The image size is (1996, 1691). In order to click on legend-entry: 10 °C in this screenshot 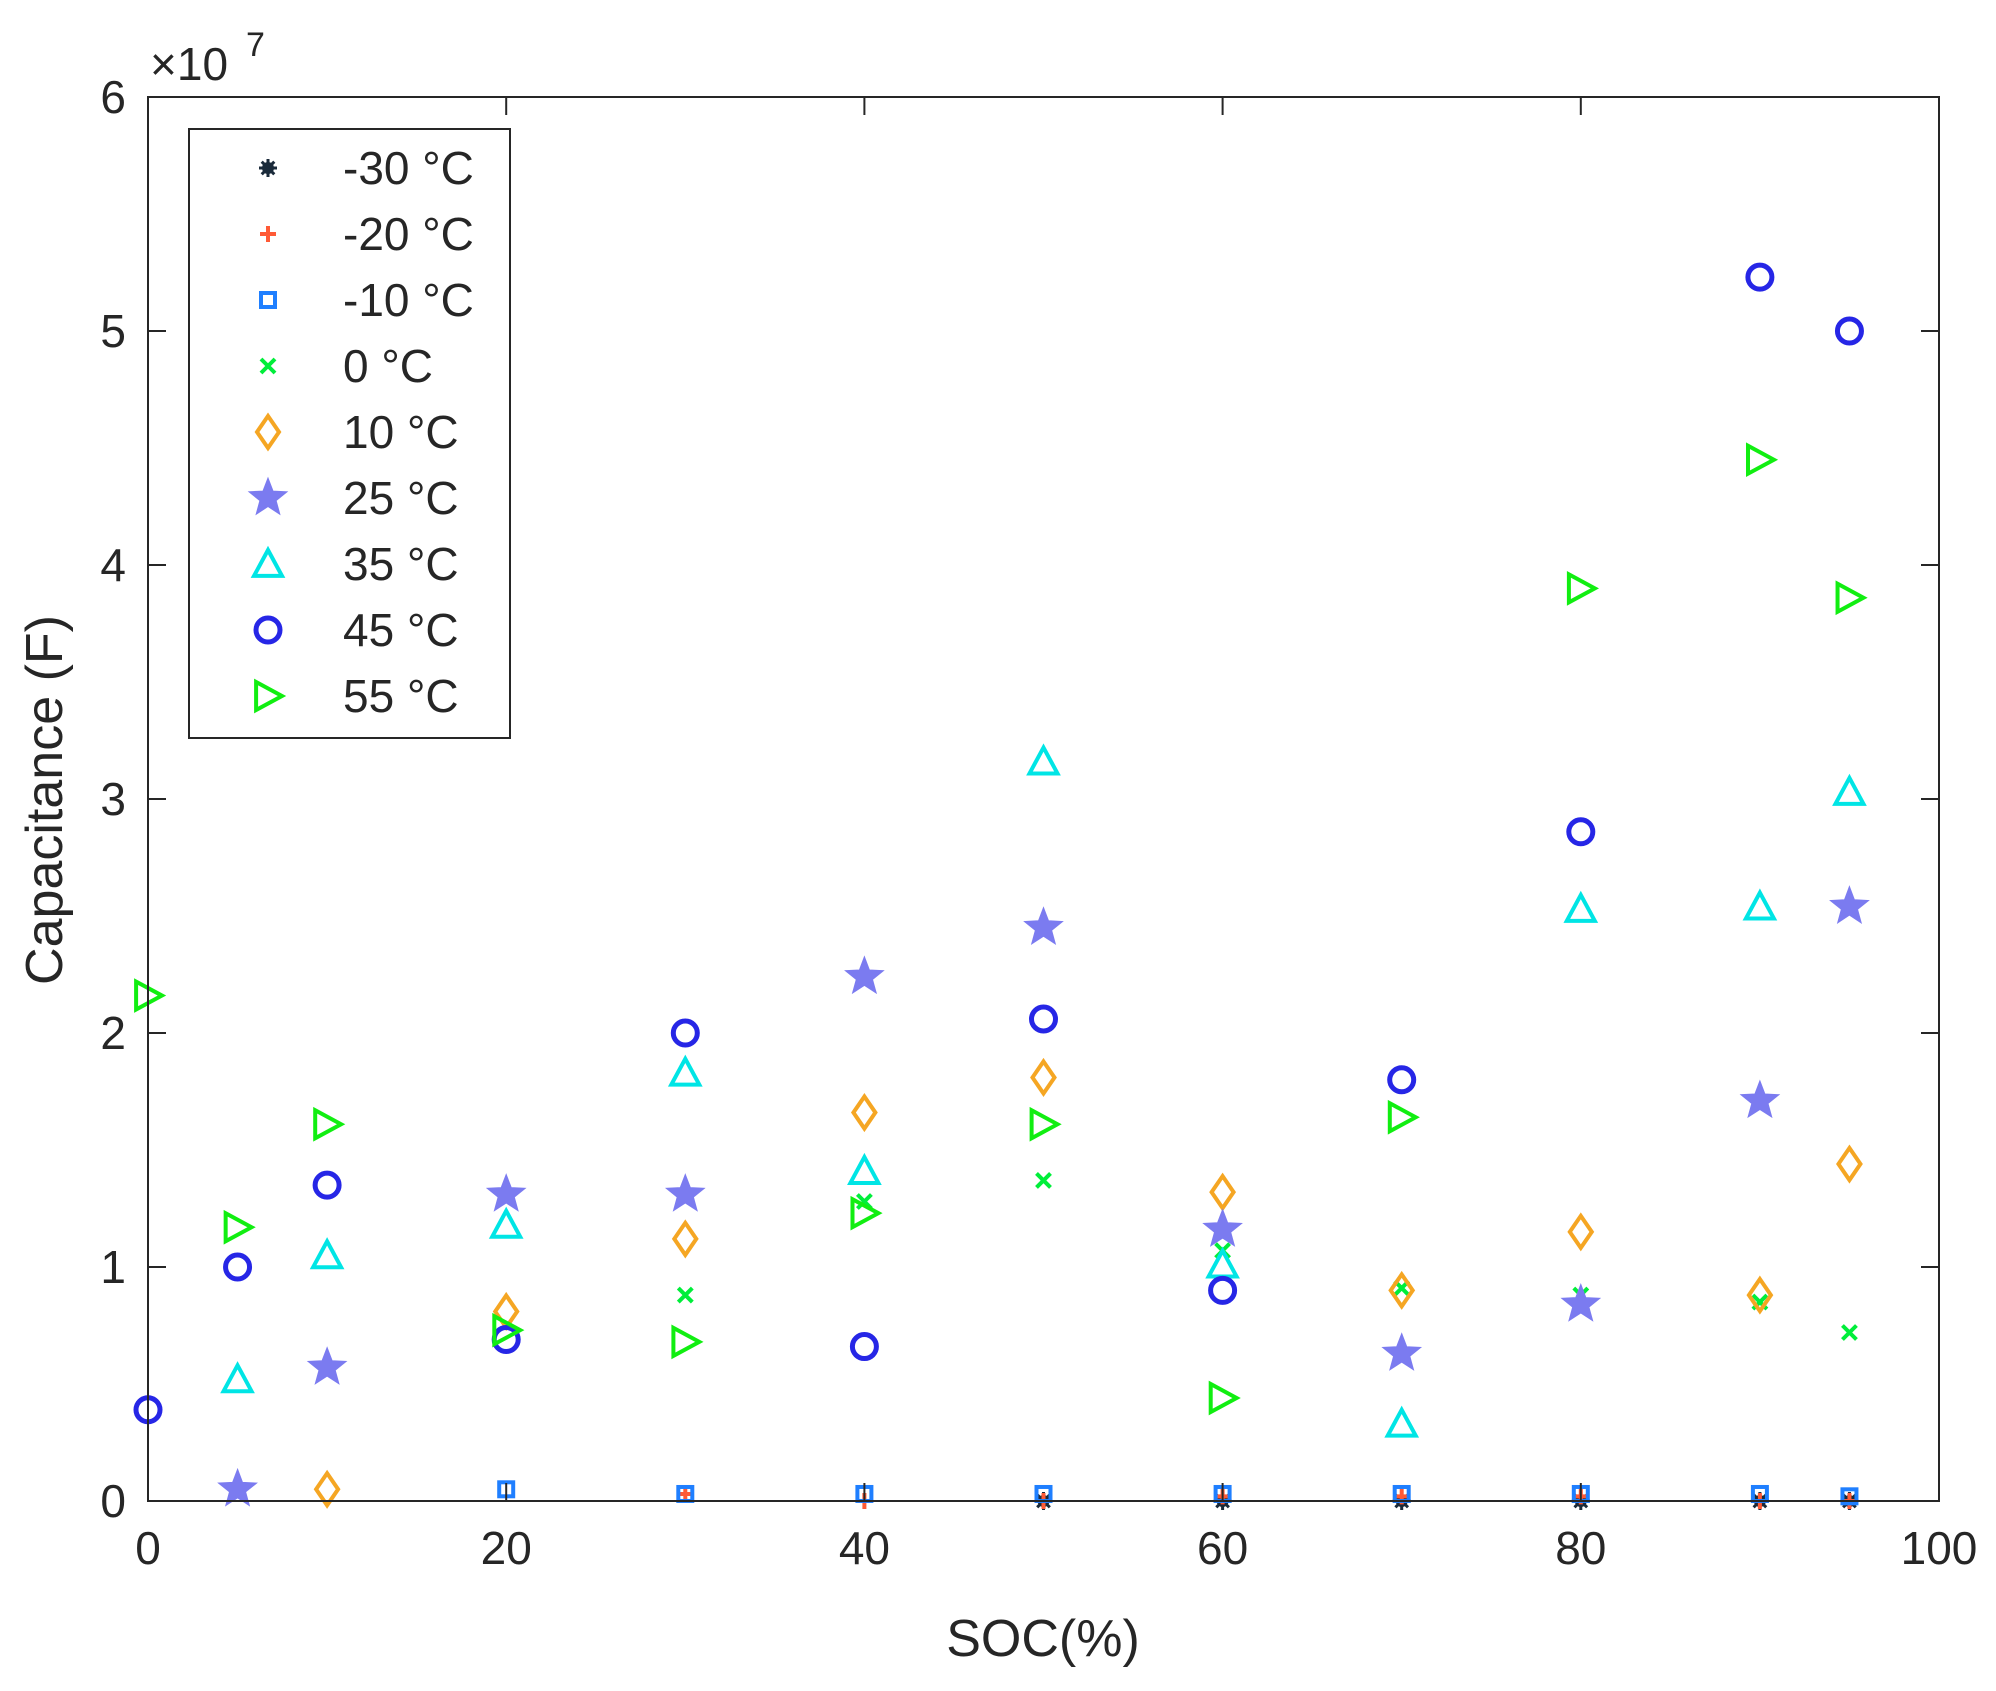, I will do `click(356, 432)`.